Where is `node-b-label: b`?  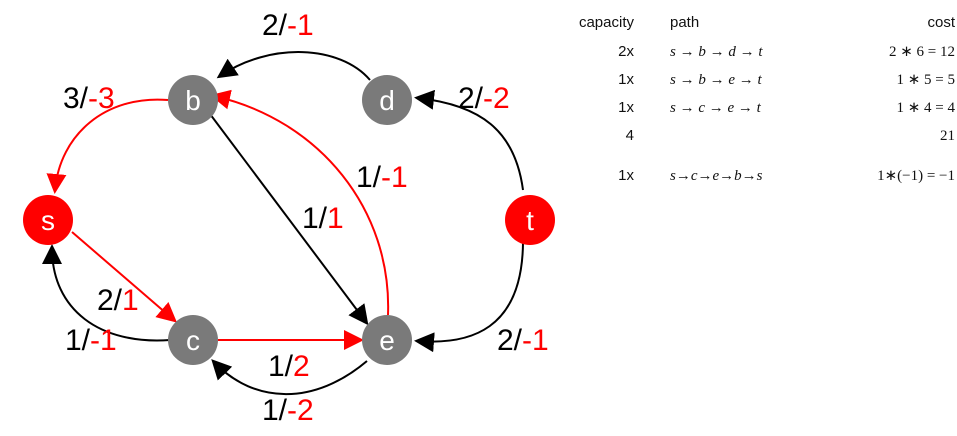 node-b-label: b is located at coordinates (193, 100).